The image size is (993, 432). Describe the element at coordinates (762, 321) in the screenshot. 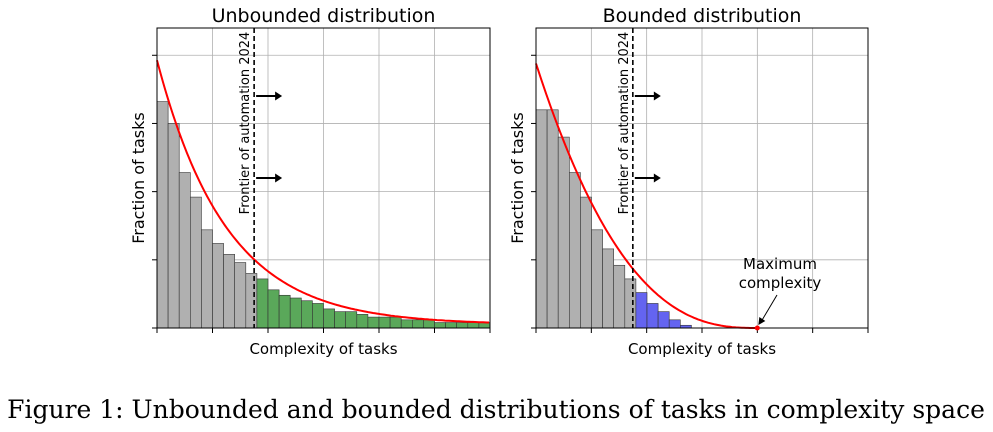

I see `annotation-arrow-head` at that location.